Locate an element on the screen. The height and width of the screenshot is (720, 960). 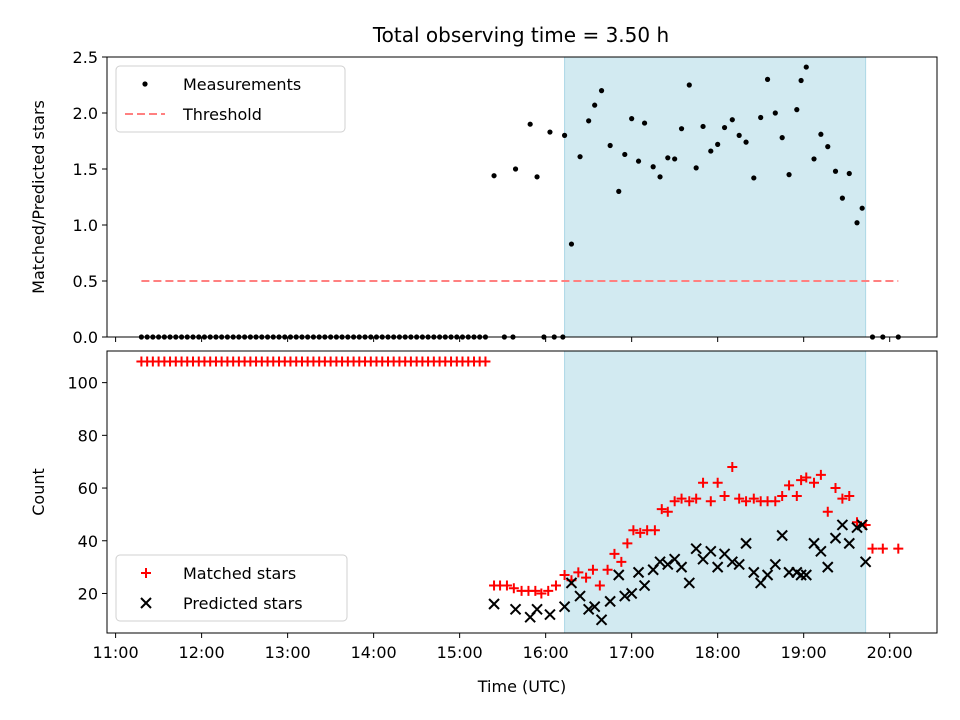
y-tick-label: 40 is located at coordinates (88, 541).